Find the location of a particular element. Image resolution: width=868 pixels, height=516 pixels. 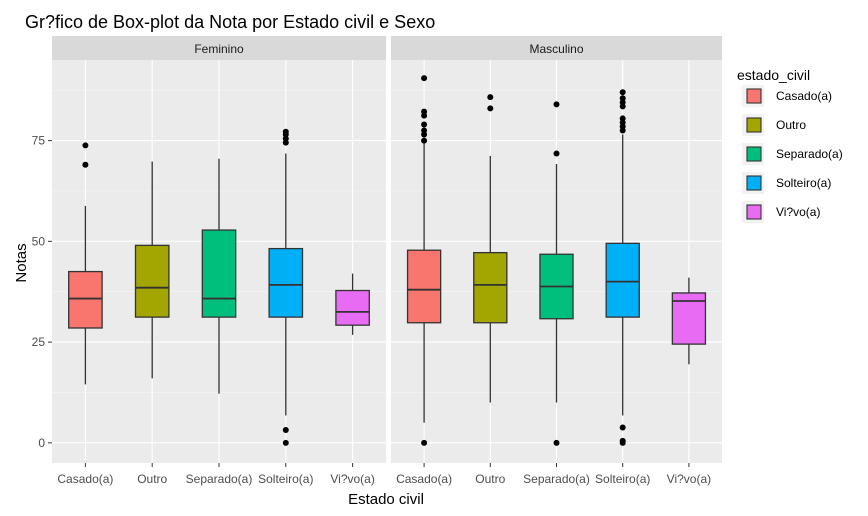

y-tick-label: 25 is located at coordinates (39, 342).